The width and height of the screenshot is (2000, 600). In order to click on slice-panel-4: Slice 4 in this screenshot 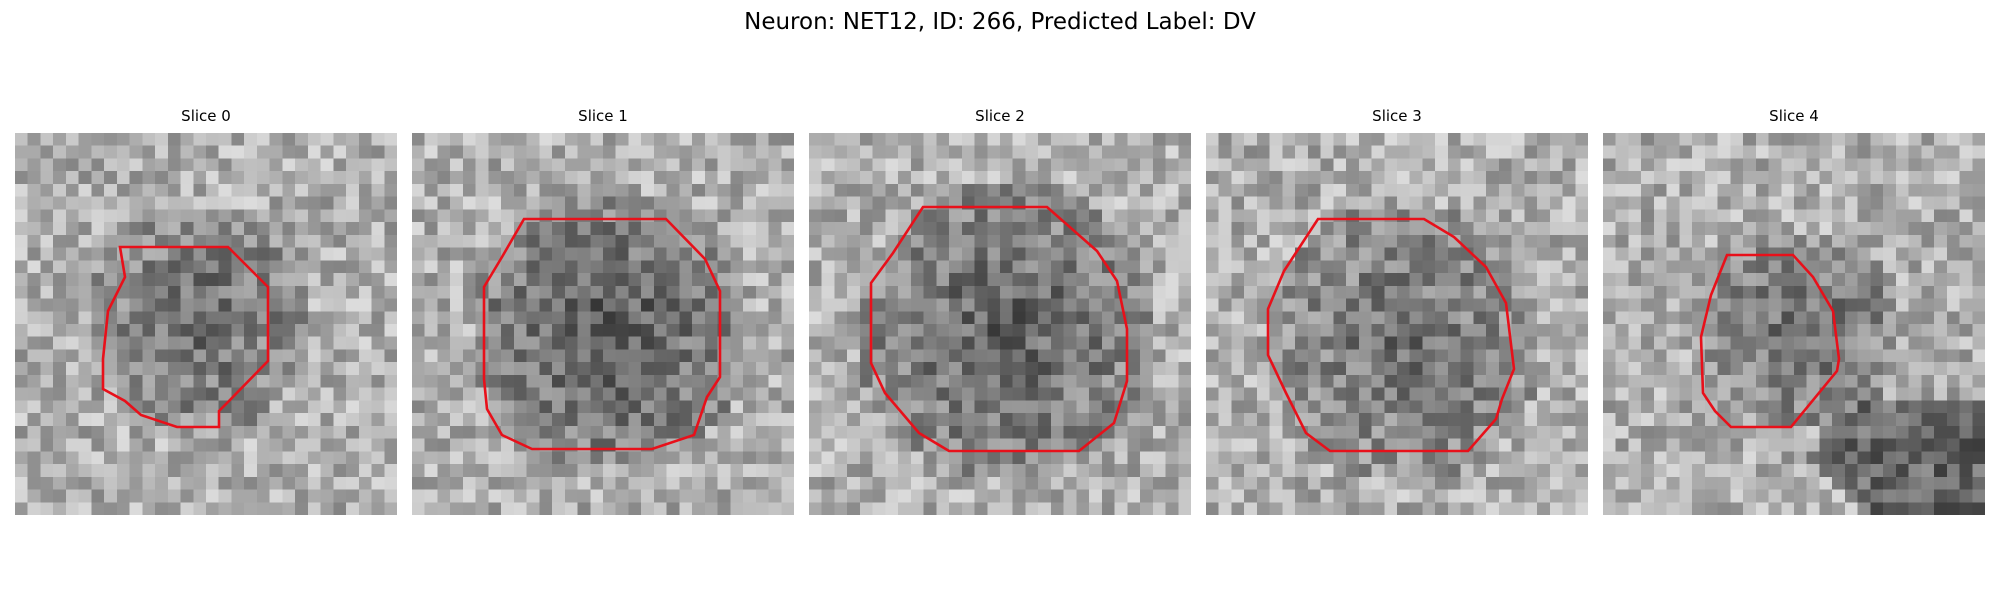, I will do `click(1794, 311)`.